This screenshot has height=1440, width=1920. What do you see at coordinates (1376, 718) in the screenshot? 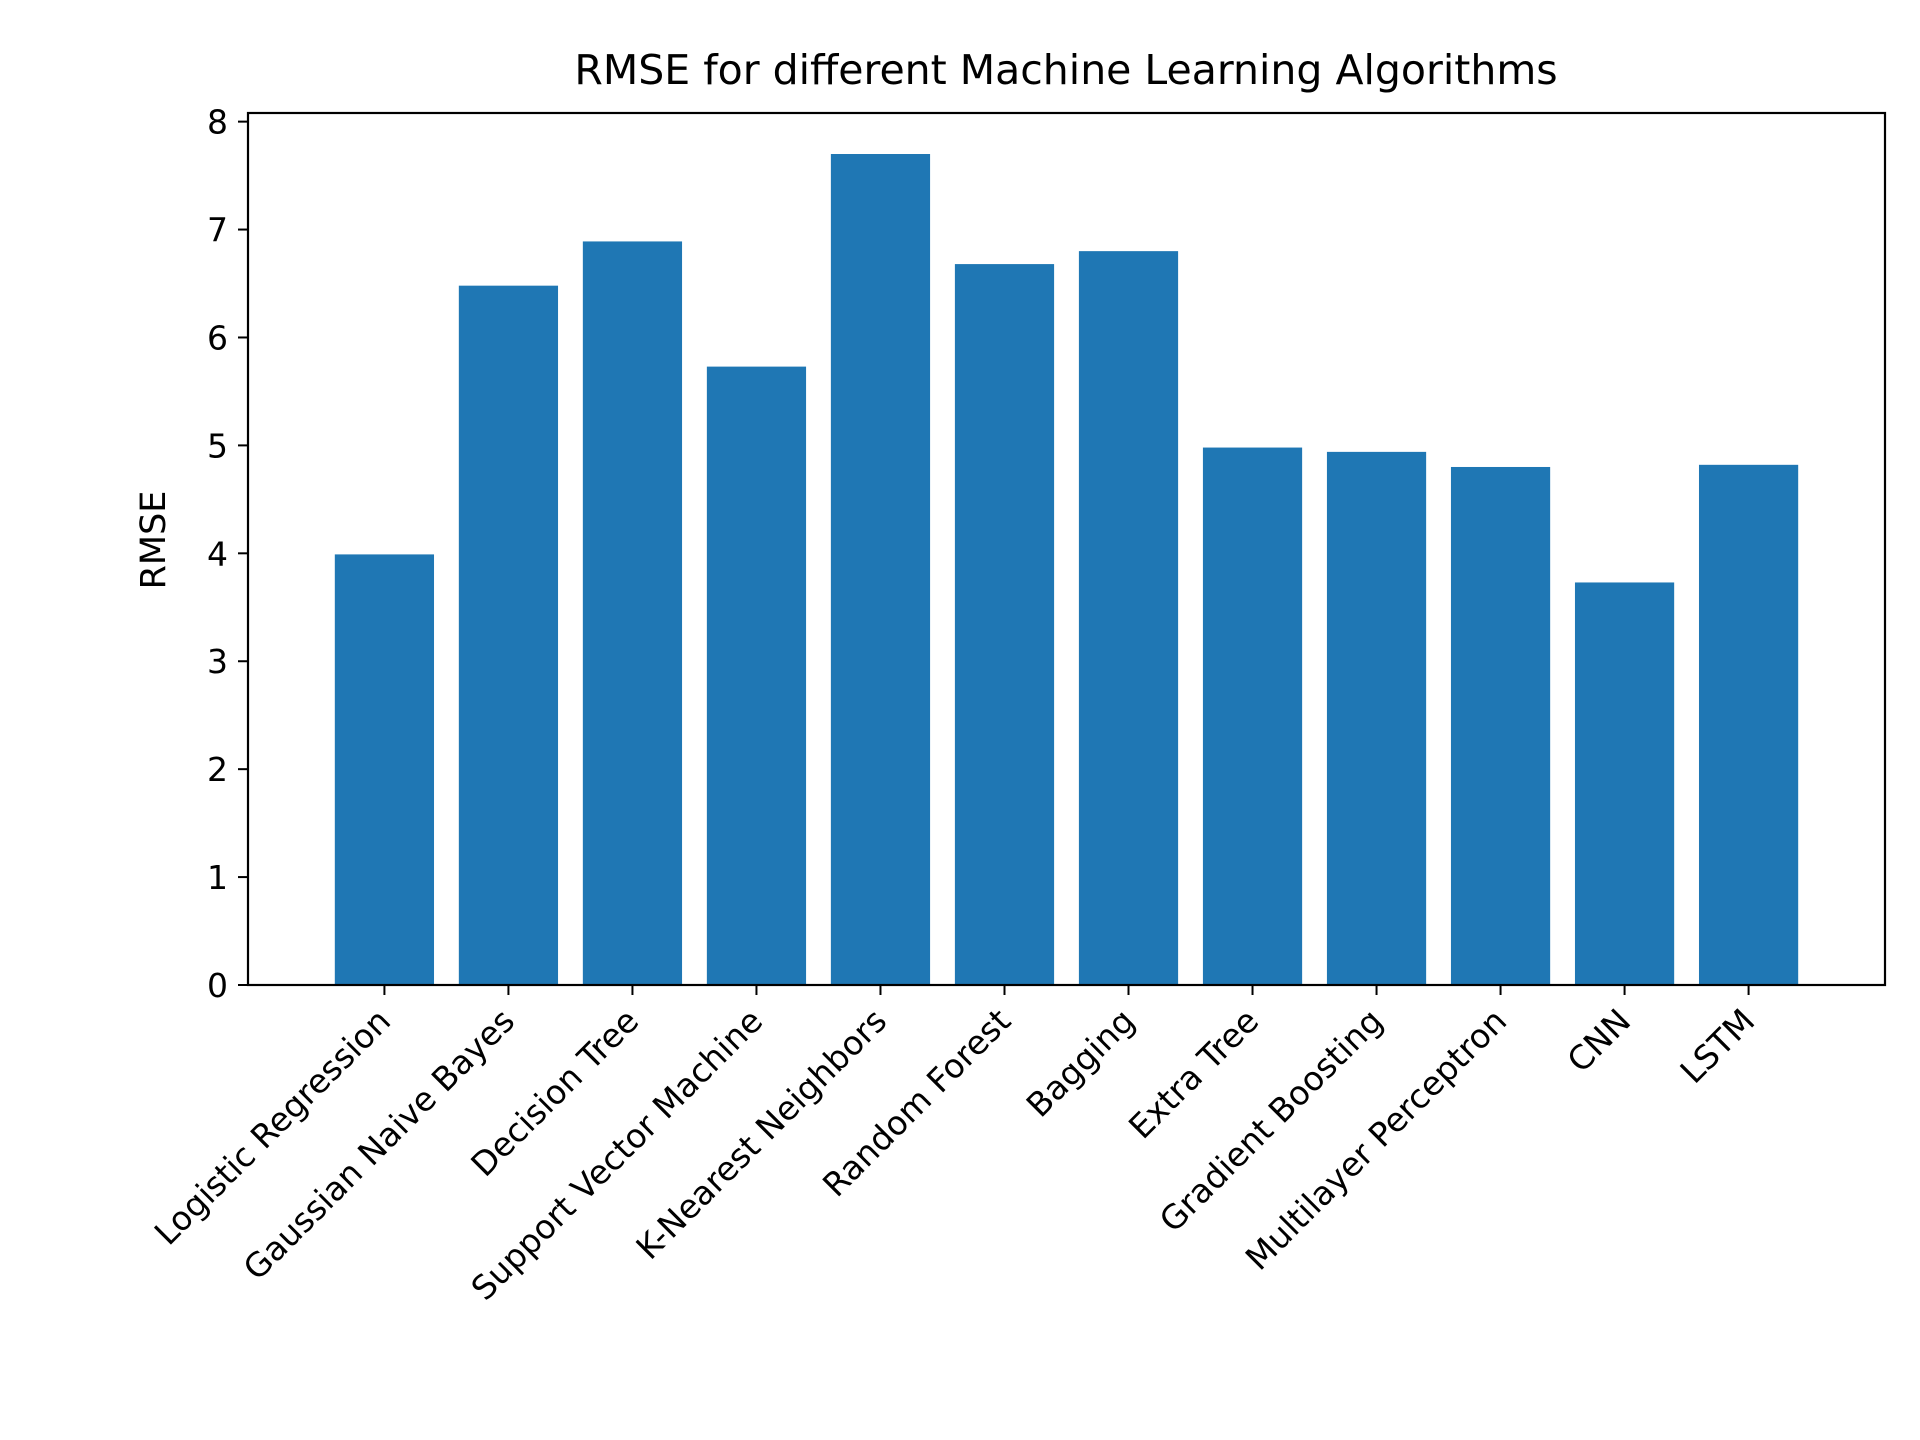
I see `bar-gradient-boosting` at bounding box center [1376, 718].